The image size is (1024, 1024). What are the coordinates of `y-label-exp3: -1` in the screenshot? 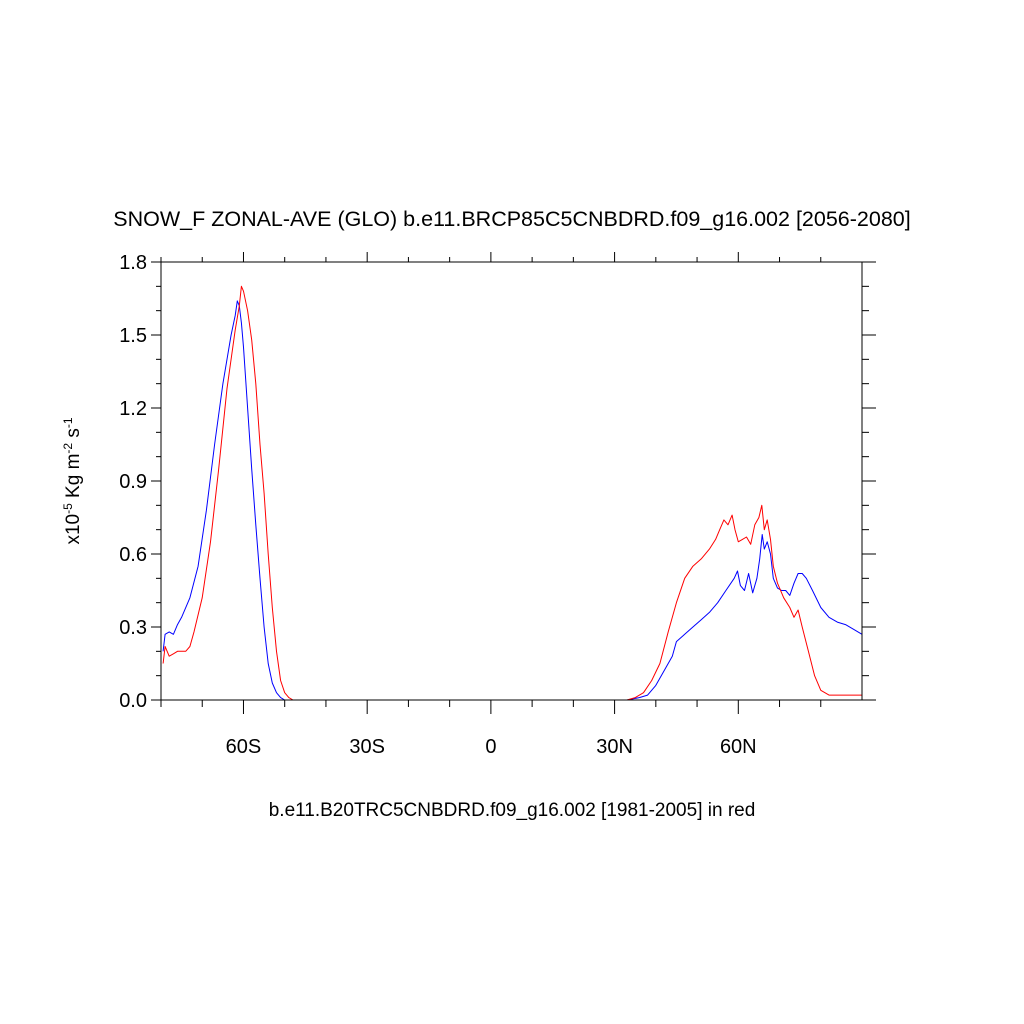 It's located at (68, 422).